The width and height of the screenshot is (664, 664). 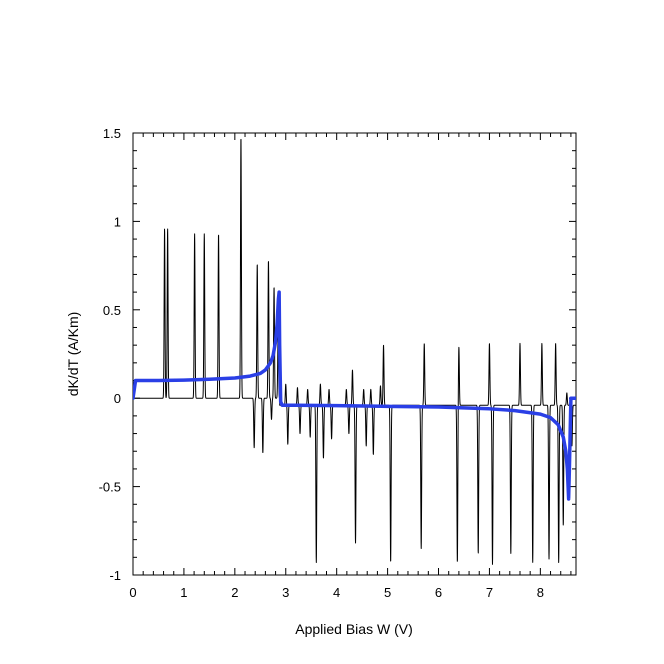 What do you see at coordinates (387, 592) in the screenshot?
I see `x-tick-label: 5` at bounding box center [387, 592].